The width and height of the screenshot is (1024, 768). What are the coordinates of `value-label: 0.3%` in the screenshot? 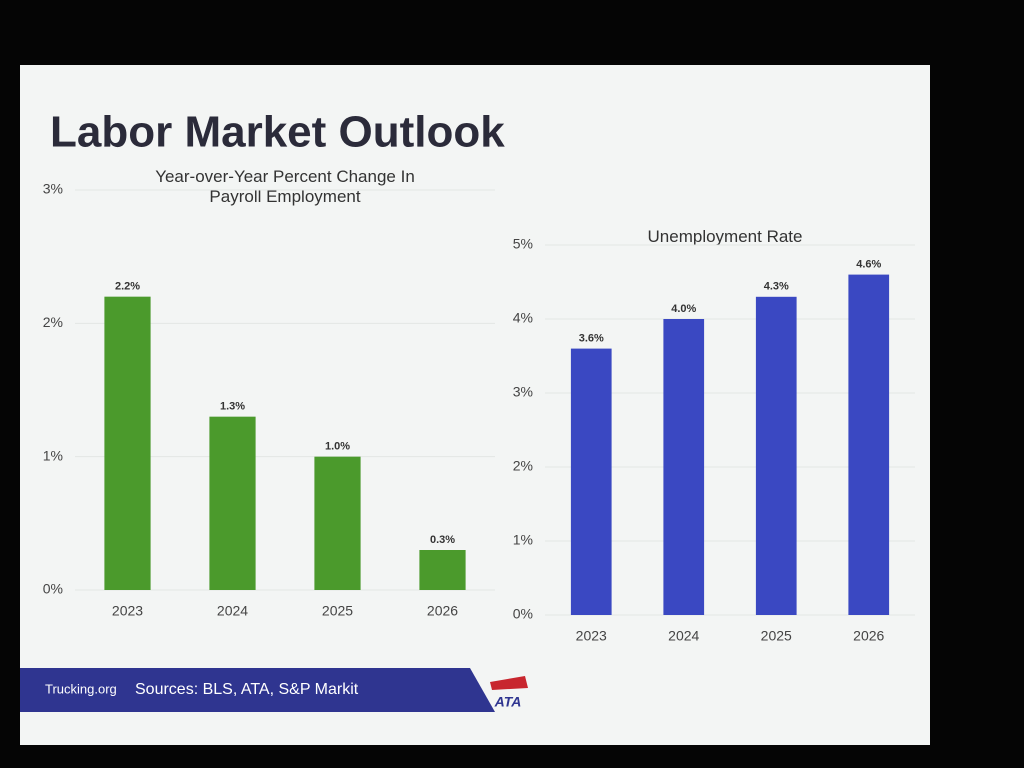 It's located at (442, 540).